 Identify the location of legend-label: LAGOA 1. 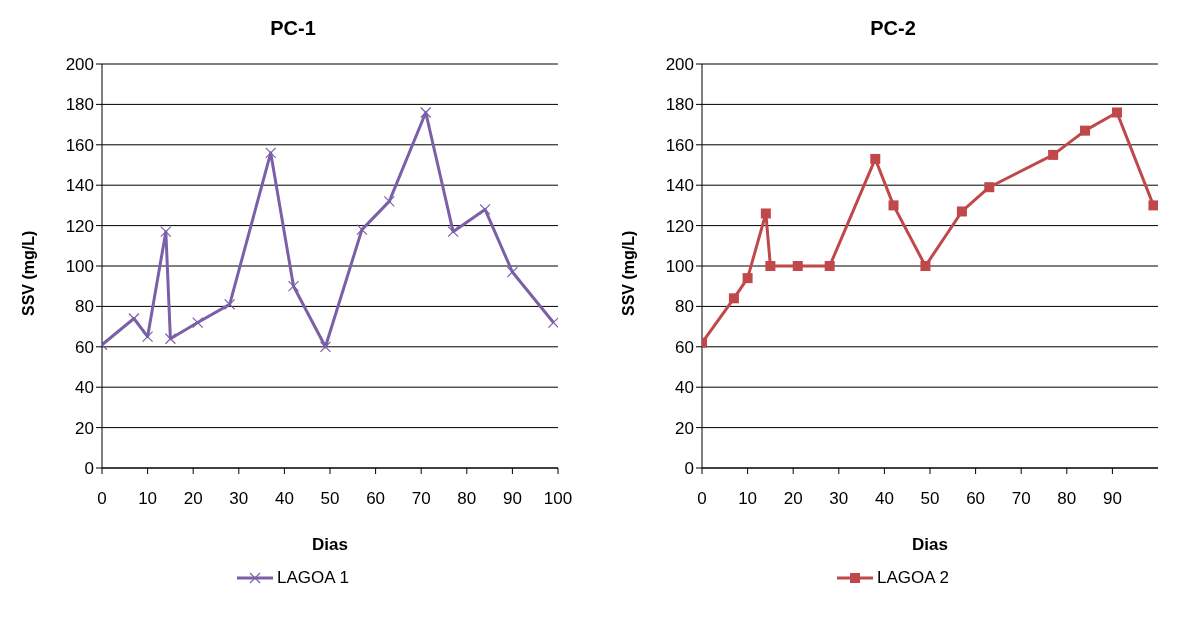
(313, 578).